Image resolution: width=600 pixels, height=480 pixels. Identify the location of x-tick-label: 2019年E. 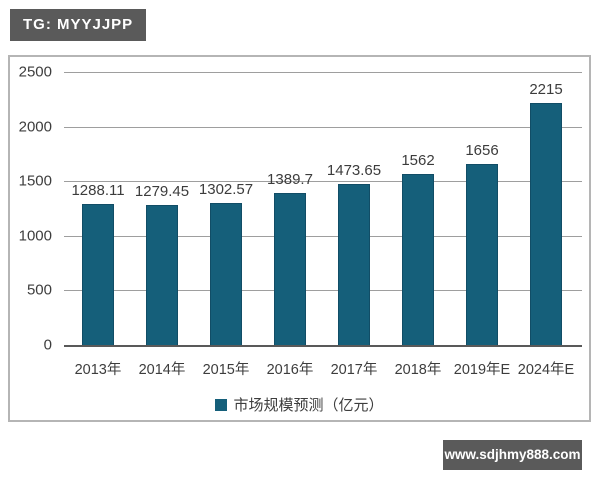
(482, 370).